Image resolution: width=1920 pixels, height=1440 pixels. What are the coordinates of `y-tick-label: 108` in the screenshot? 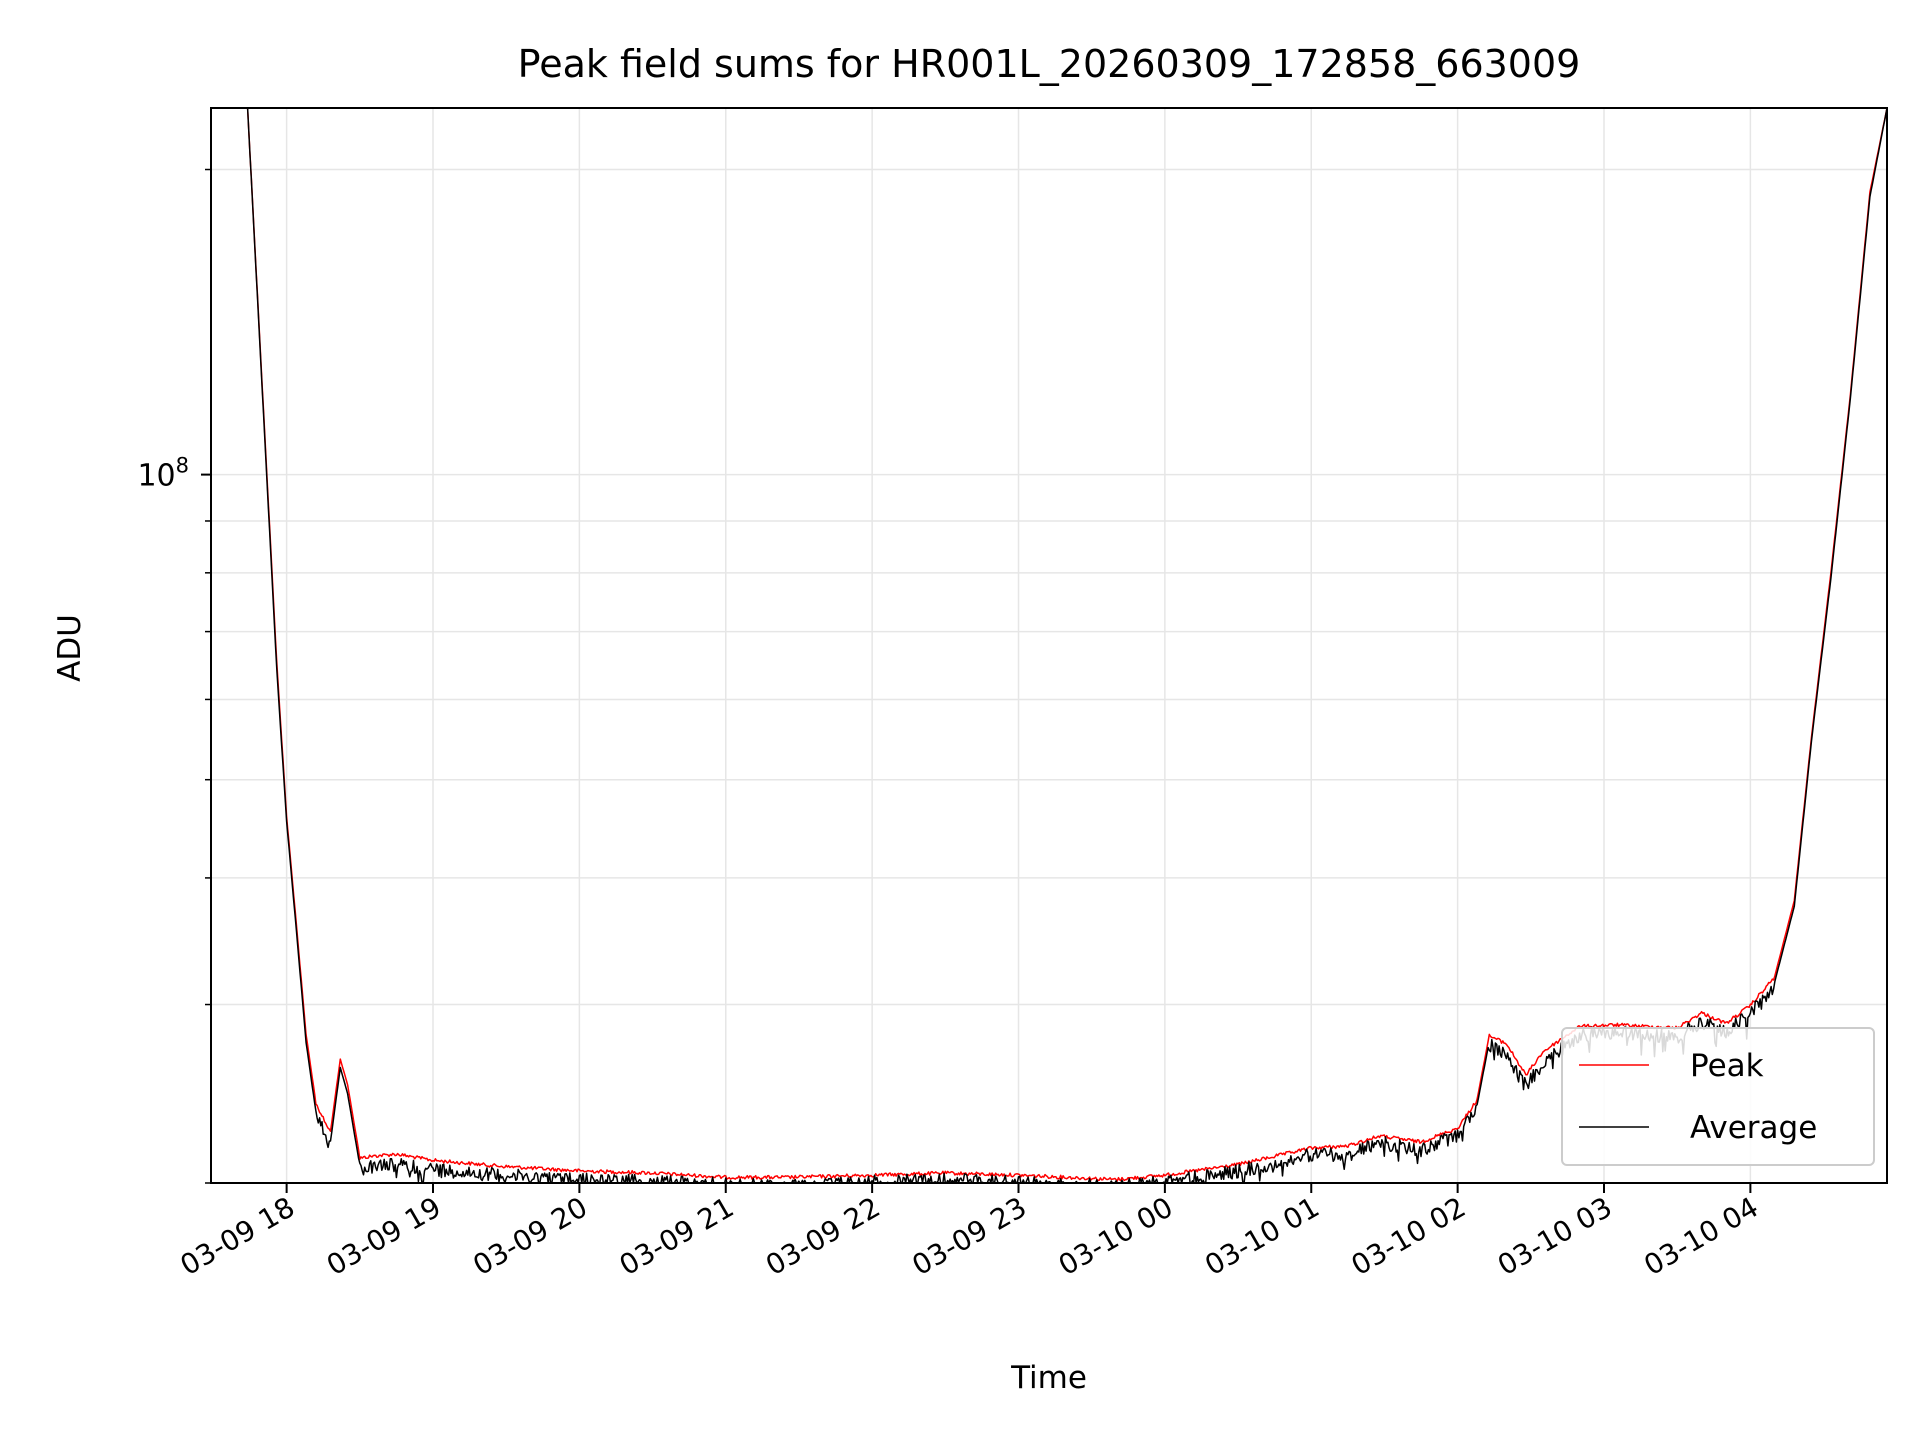 It's located at (163, 474).